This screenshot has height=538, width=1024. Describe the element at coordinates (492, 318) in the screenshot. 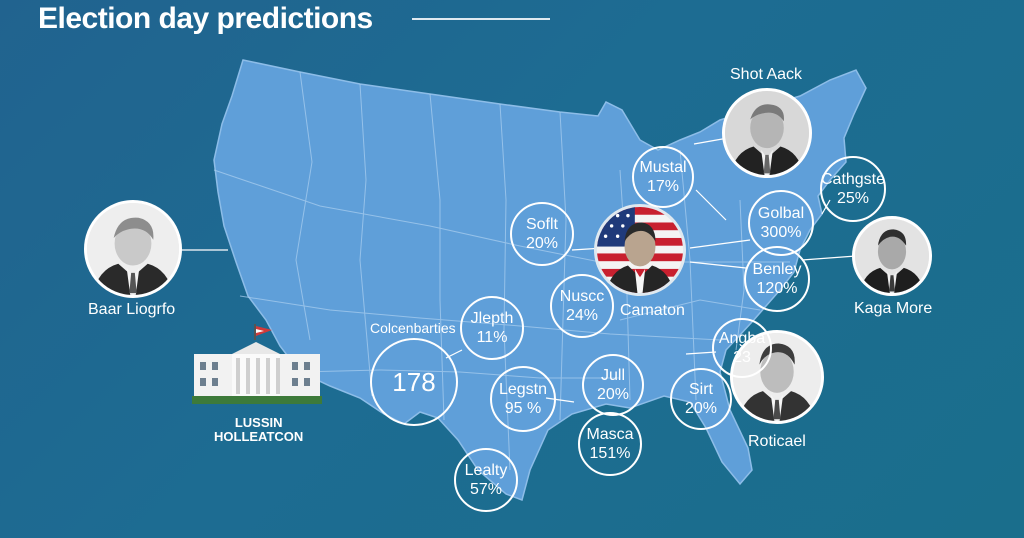

I see `bubble-label: Jlepth` at that location.